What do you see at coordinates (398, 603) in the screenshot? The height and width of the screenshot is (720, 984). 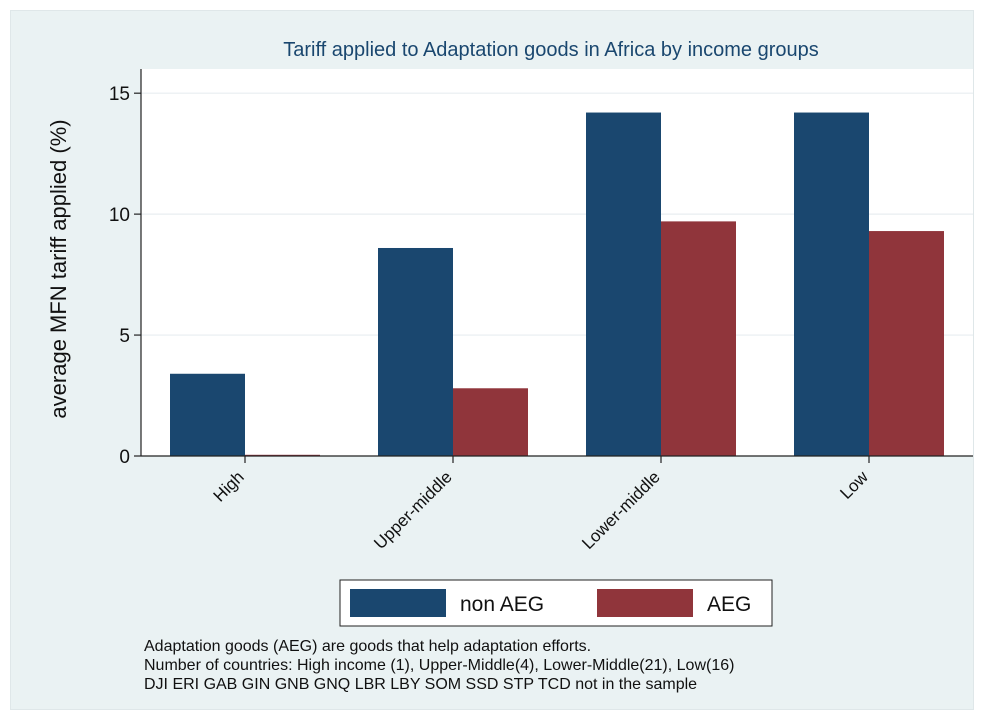 I see `legend-swatch-non-aeg` at bounding box center [398, 603].